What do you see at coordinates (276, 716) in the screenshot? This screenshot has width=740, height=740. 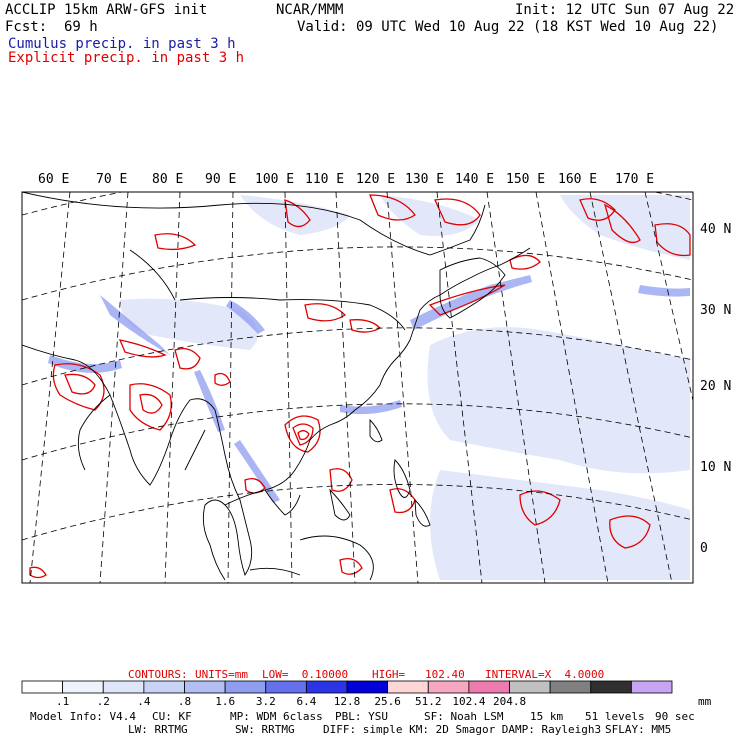 I see `microphysics-scheme: MP: WDM 6class` at bounding box center [276, 716].